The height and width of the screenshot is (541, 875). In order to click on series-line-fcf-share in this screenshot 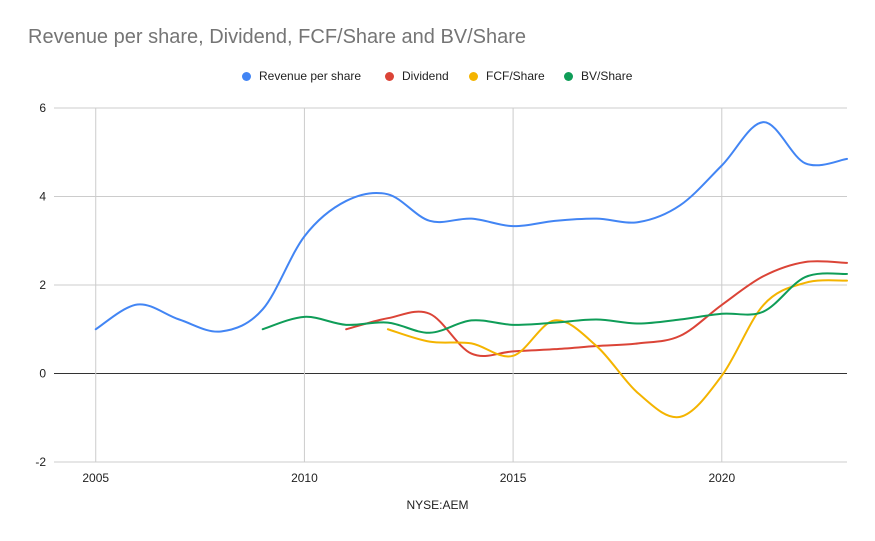, I will do `click(617, 349)`.